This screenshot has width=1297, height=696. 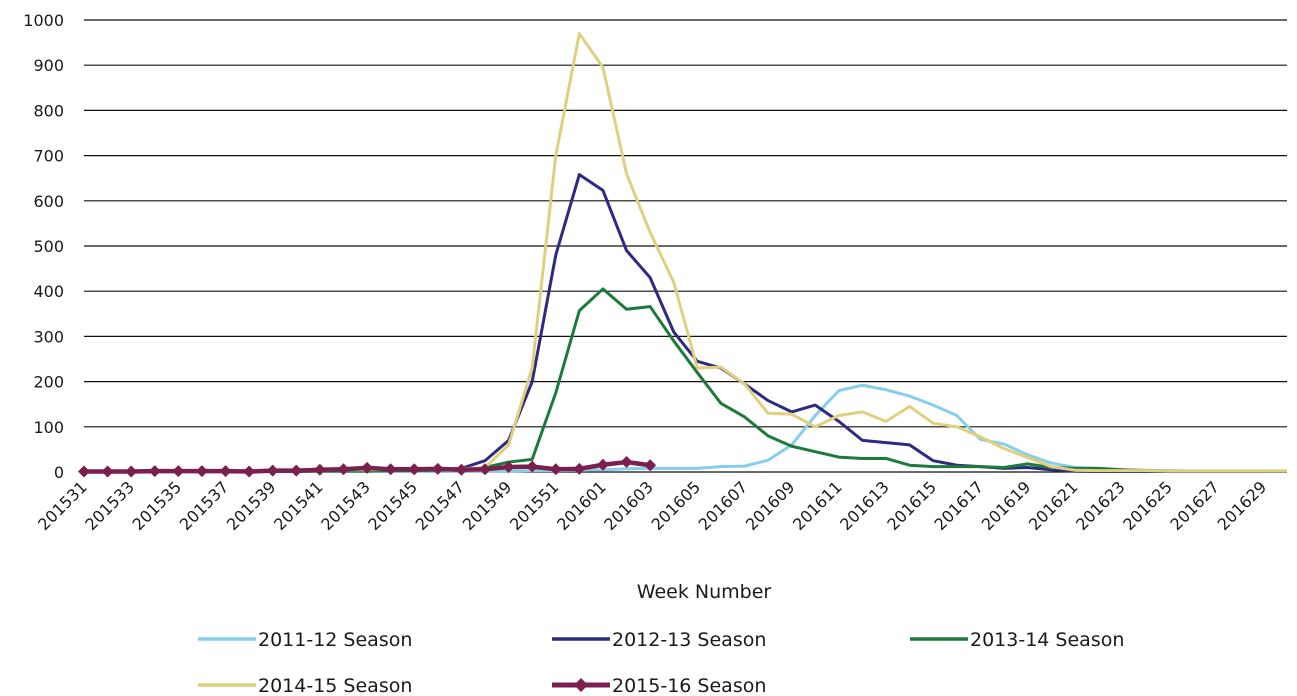 I want to click on y-tick-label: 1000, so click(x=43, y=20).